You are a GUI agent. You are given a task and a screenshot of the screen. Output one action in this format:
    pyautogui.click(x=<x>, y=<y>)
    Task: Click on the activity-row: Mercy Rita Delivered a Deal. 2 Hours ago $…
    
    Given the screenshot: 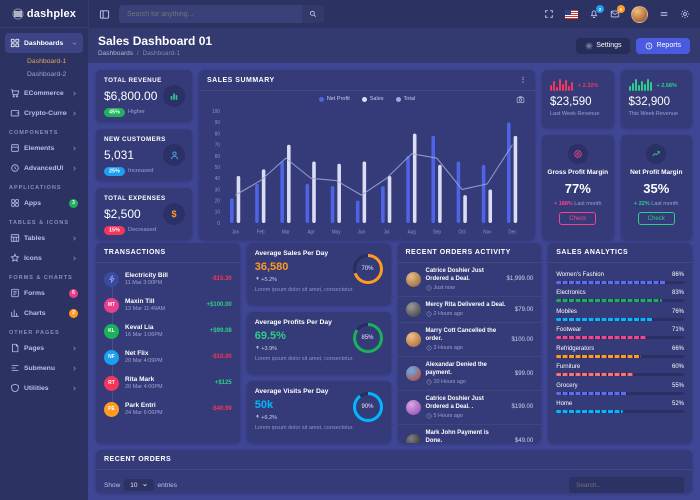 What is the action you would take?
    pyautogui.click(x=469, y=310)
    